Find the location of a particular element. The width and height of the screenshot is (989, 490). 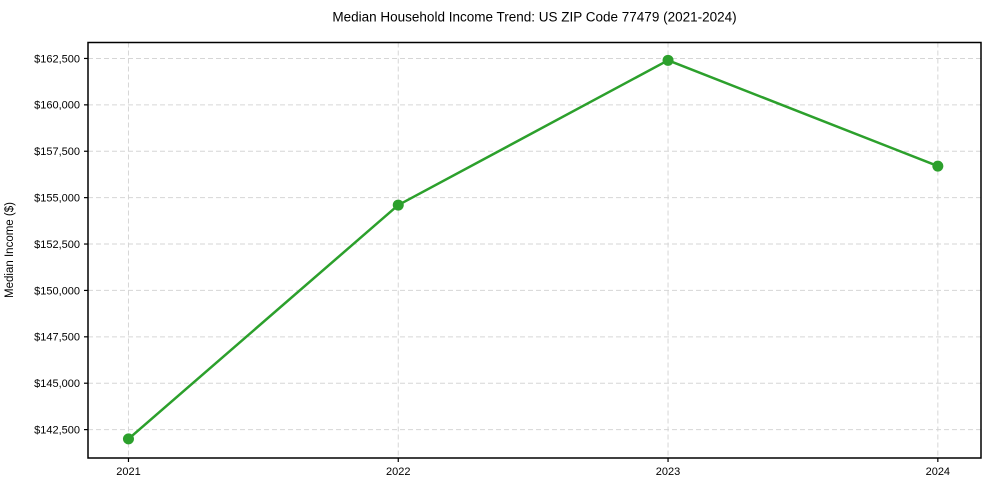

x-tick-label: 2023 is located at coordinates (668, 472).